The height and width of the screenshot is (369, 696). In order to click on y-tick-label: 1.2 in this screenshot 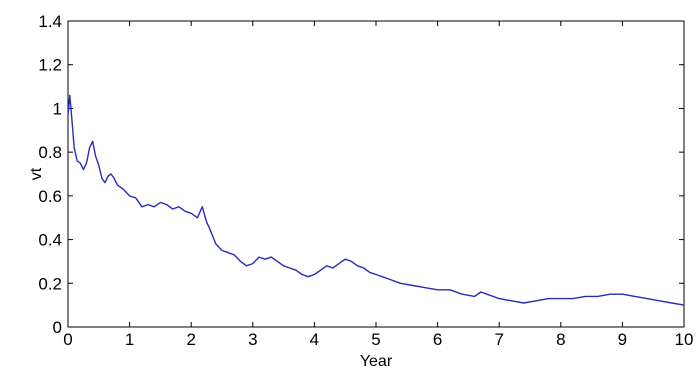, I will do `click(50, 65)`.